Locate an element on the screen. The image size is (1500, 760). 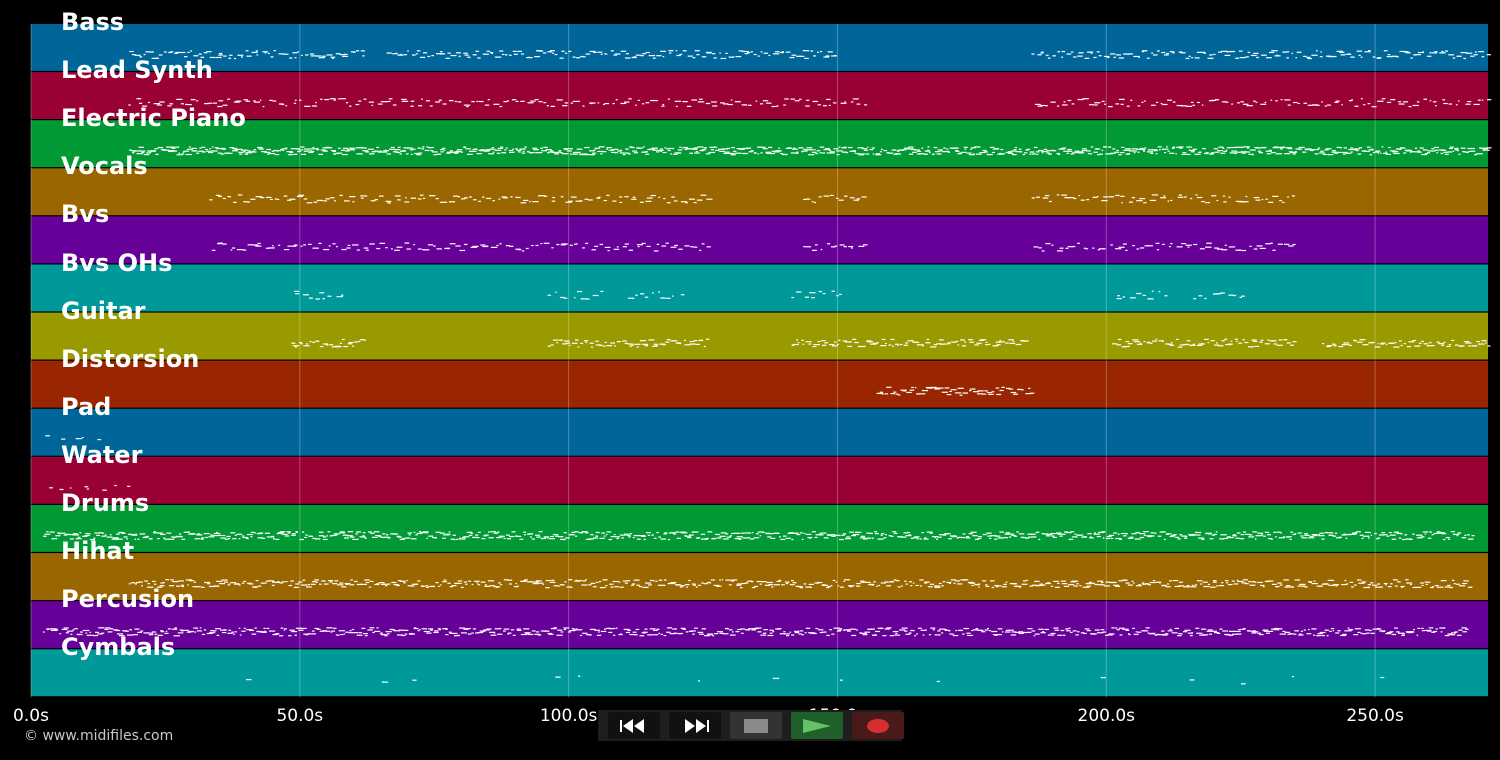
copyright-notice: © www.midifiles.com is located at coordinates (99, 736).